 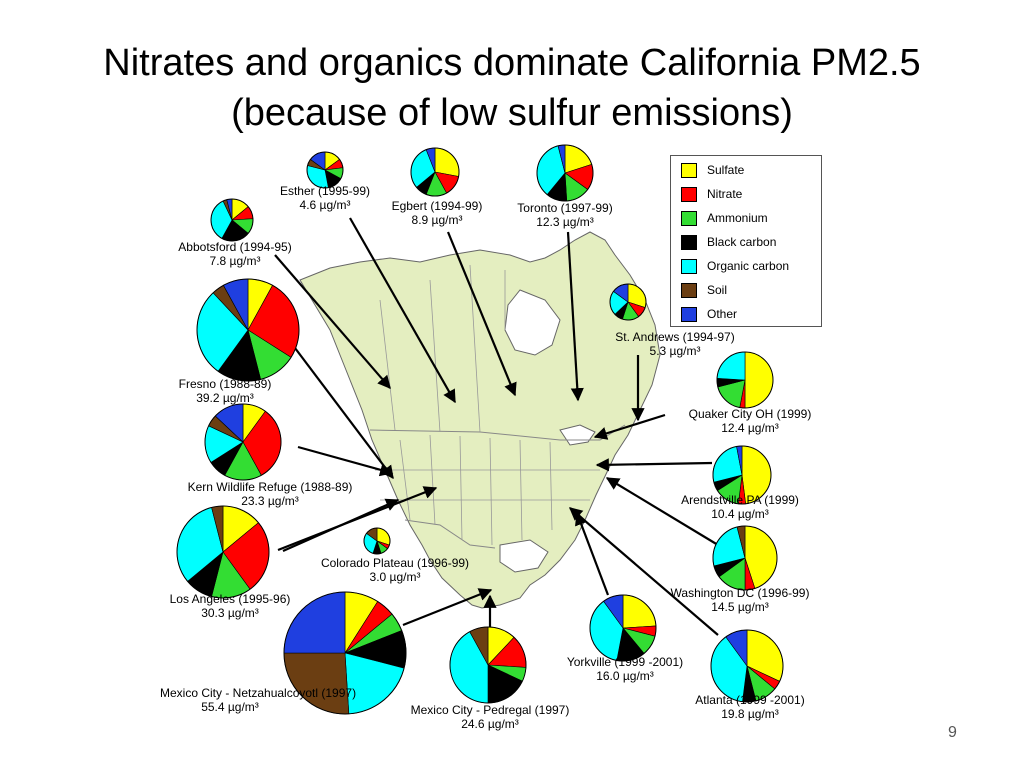 I want to click on site-label: Arendstville PA (1999) 10.4 µg/m³, so click(x=740, y=507).